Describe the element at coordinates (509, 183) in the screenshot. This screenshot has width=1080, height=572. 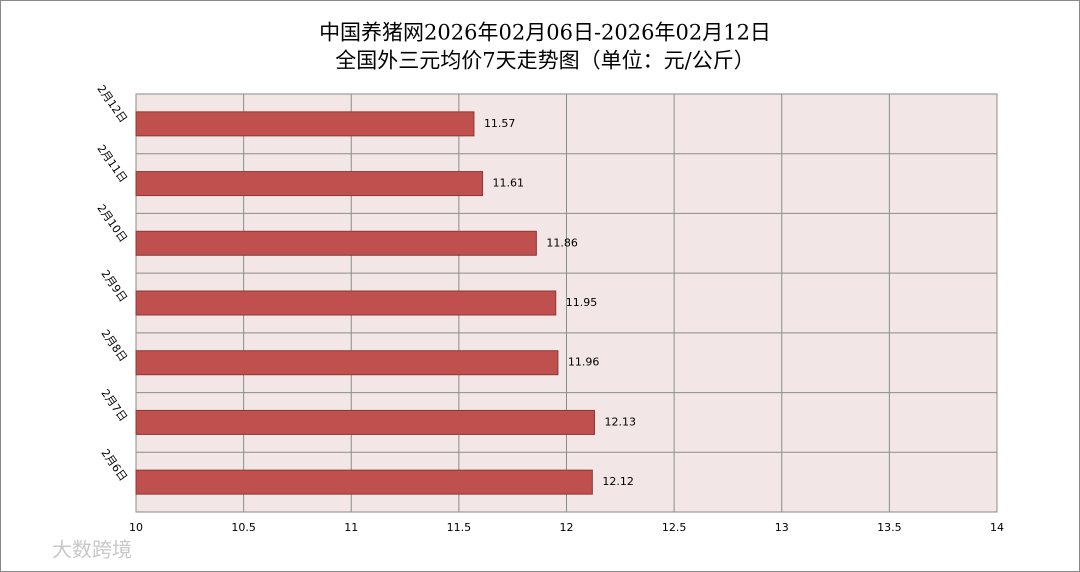
I see `value-label: 11.61` at that location.